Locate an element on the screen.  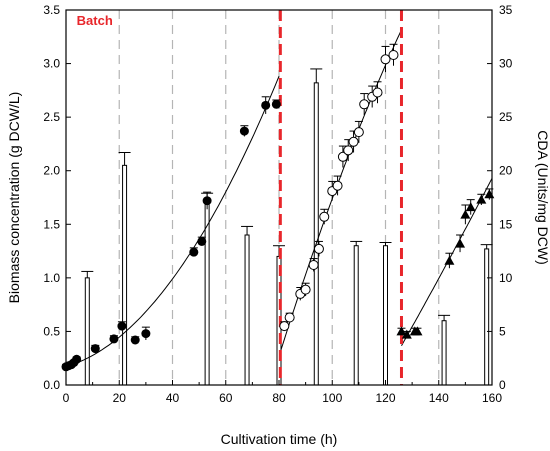
x-tick-label: 20 is located at coordinates (120, 398).